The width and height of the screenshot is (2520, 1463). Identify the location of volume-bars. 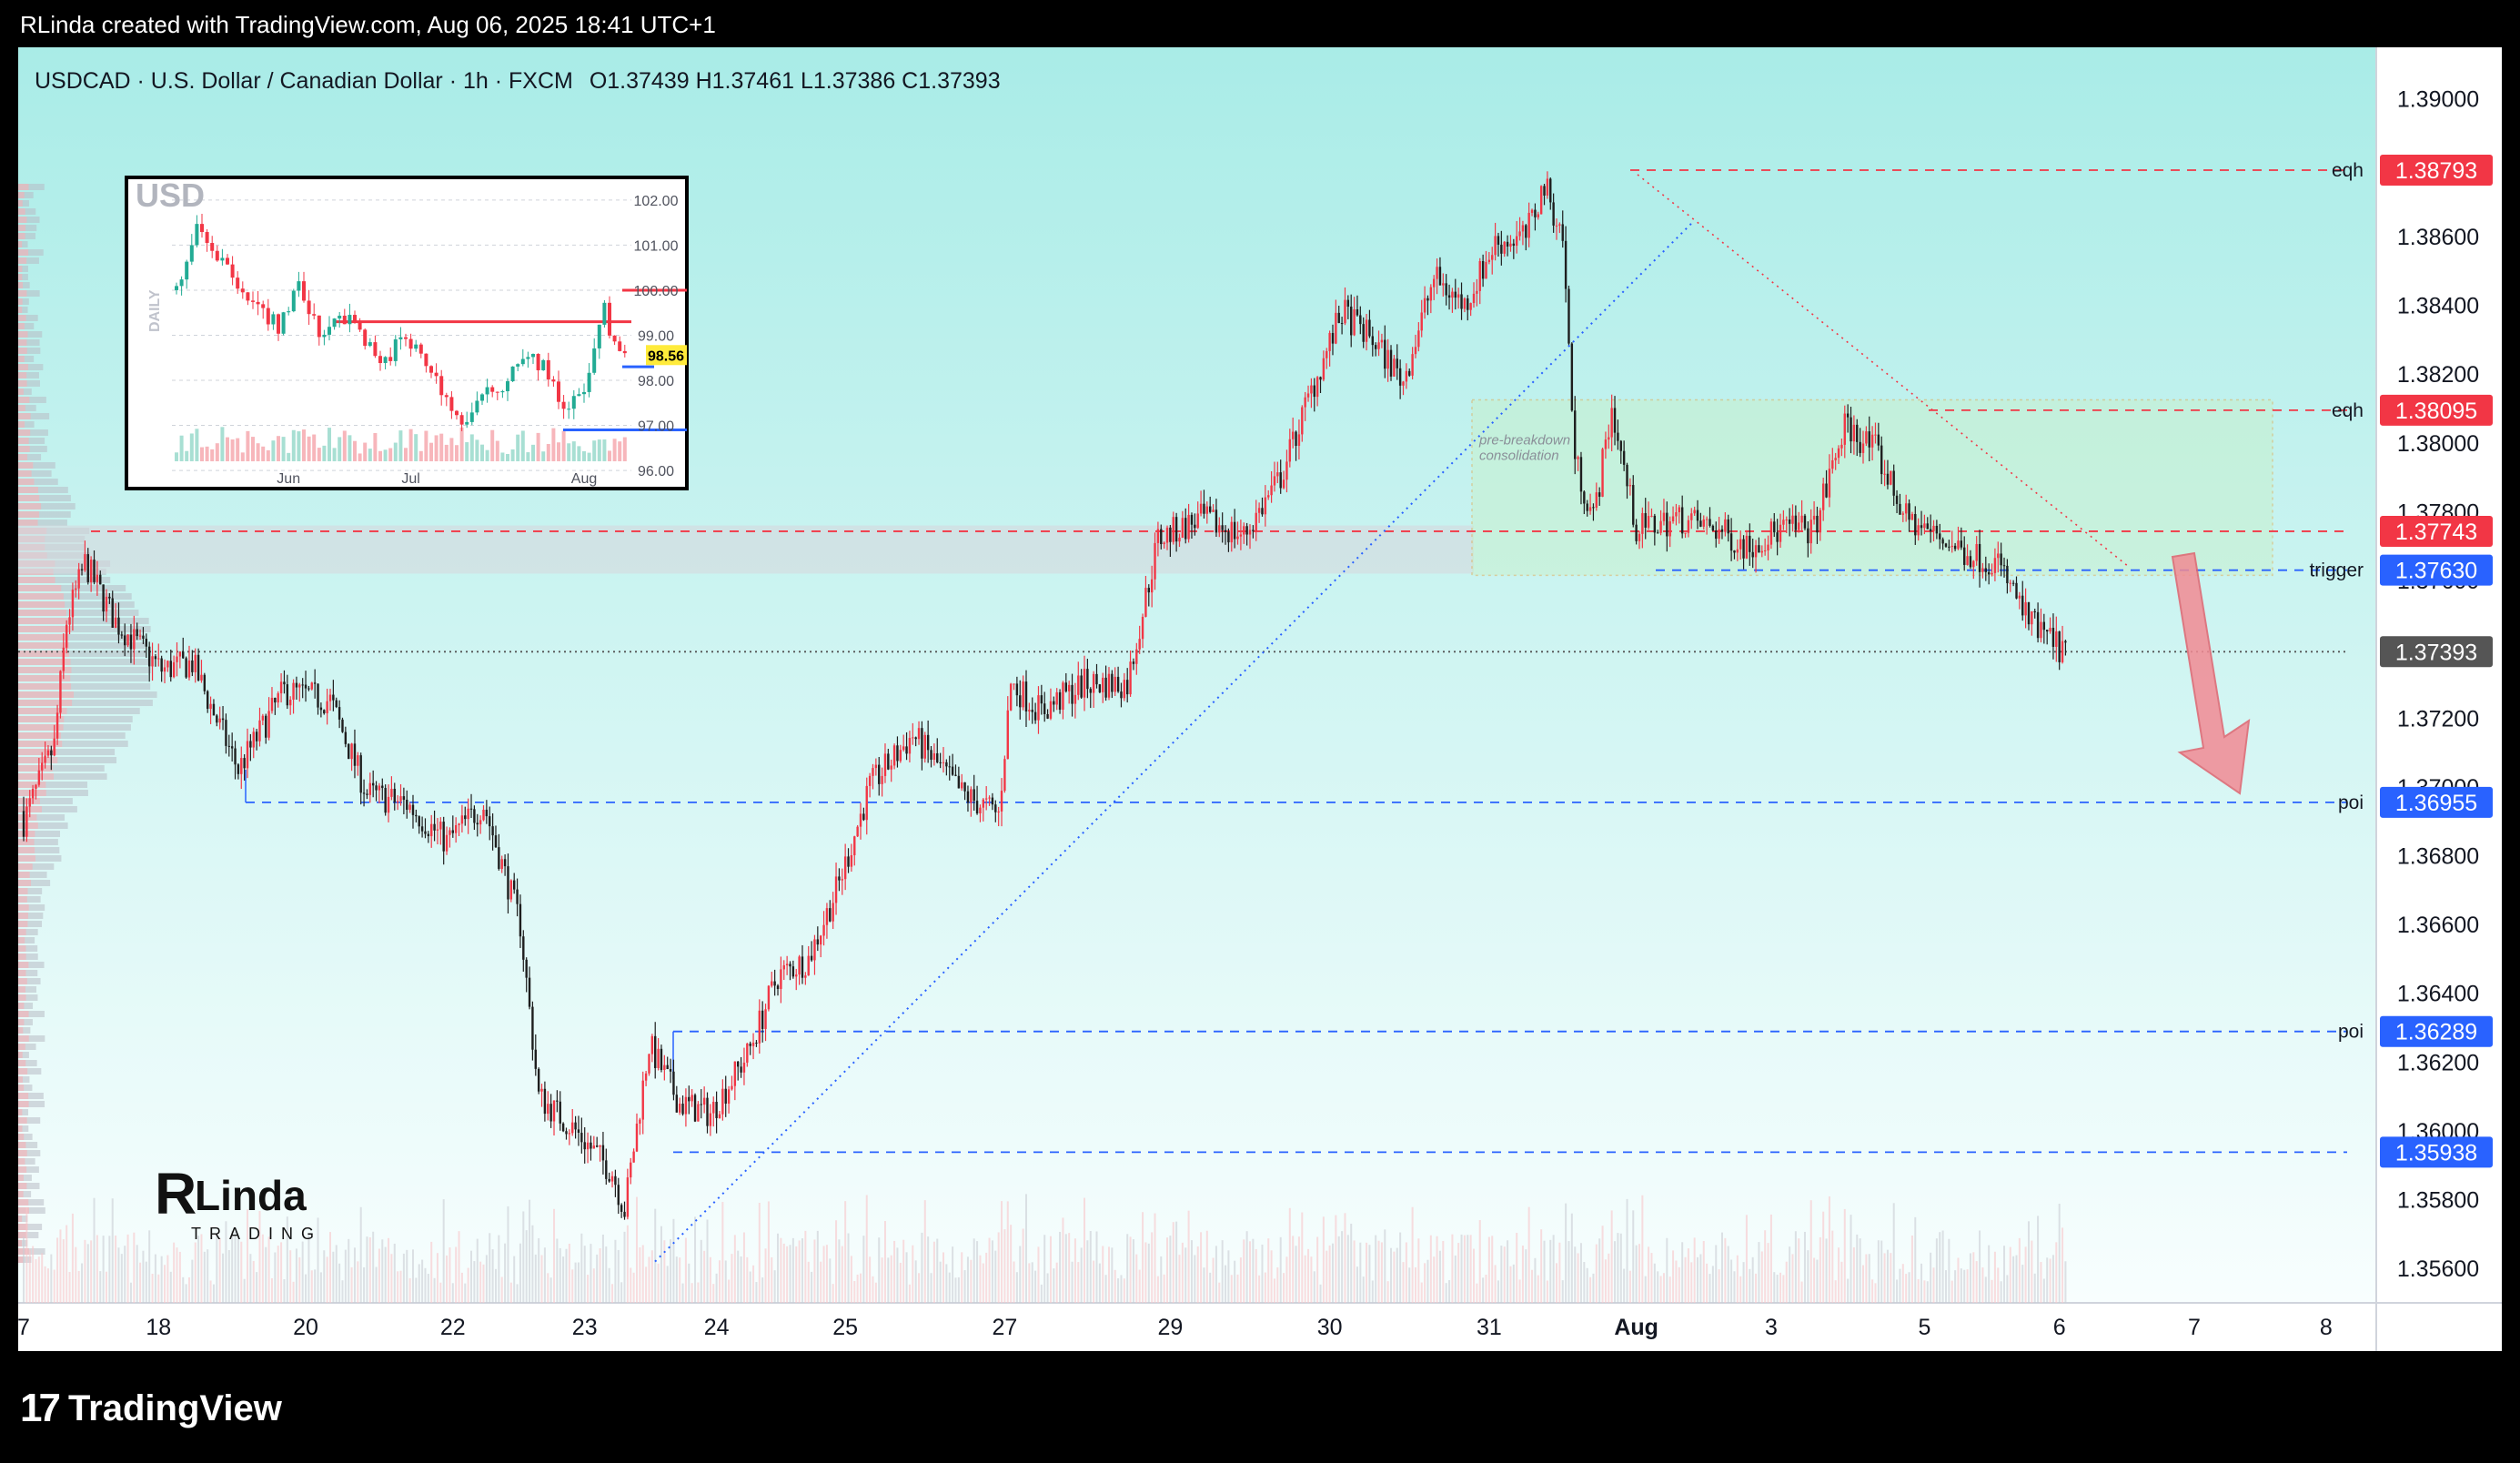
(1045, 1248).